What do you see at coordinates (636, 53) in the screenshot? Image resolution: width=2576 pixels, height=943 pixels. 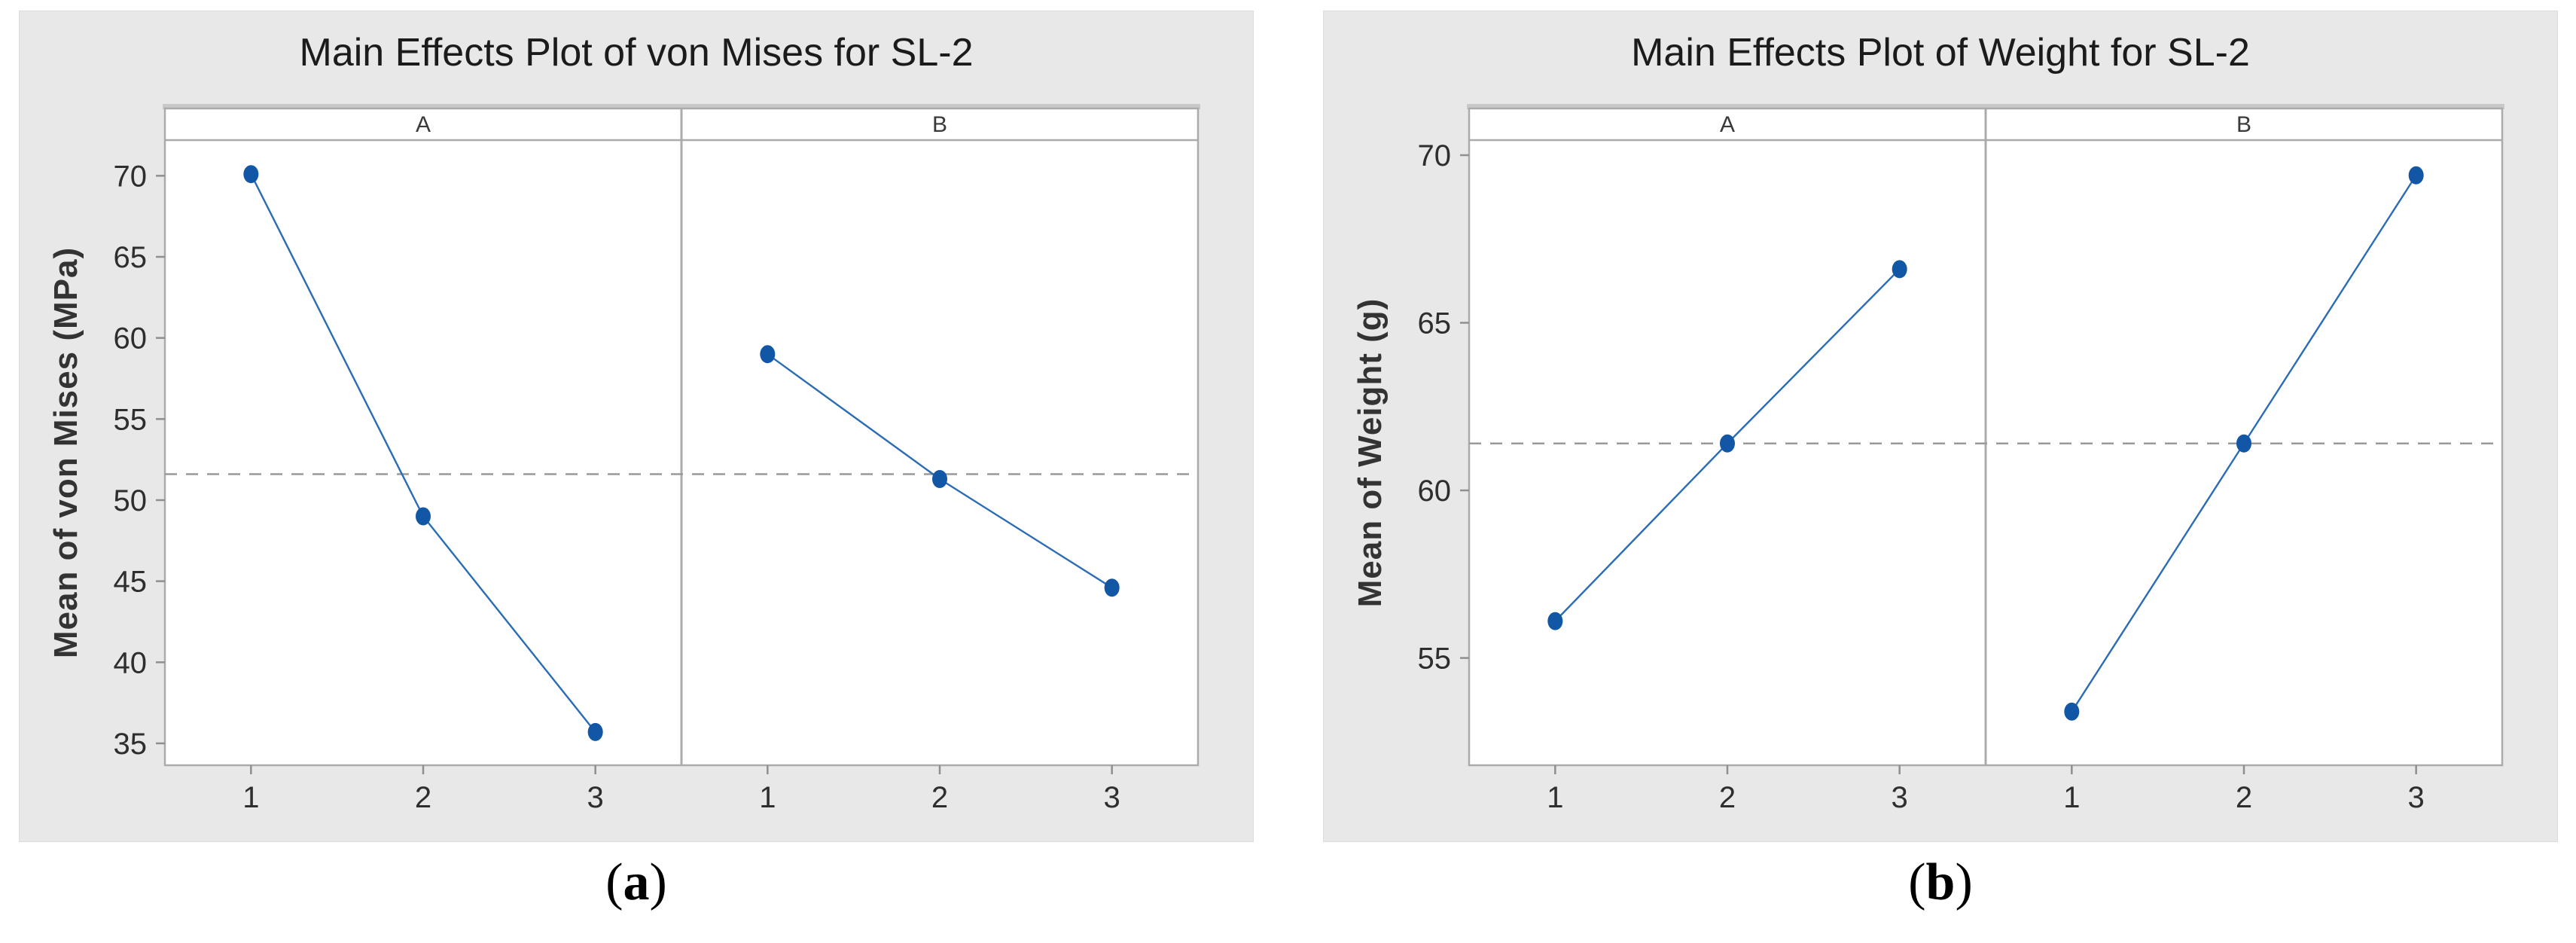 I see `chart-title: Main Effects Plot of von Mises for SL-2` at bounding box center [636, 53].